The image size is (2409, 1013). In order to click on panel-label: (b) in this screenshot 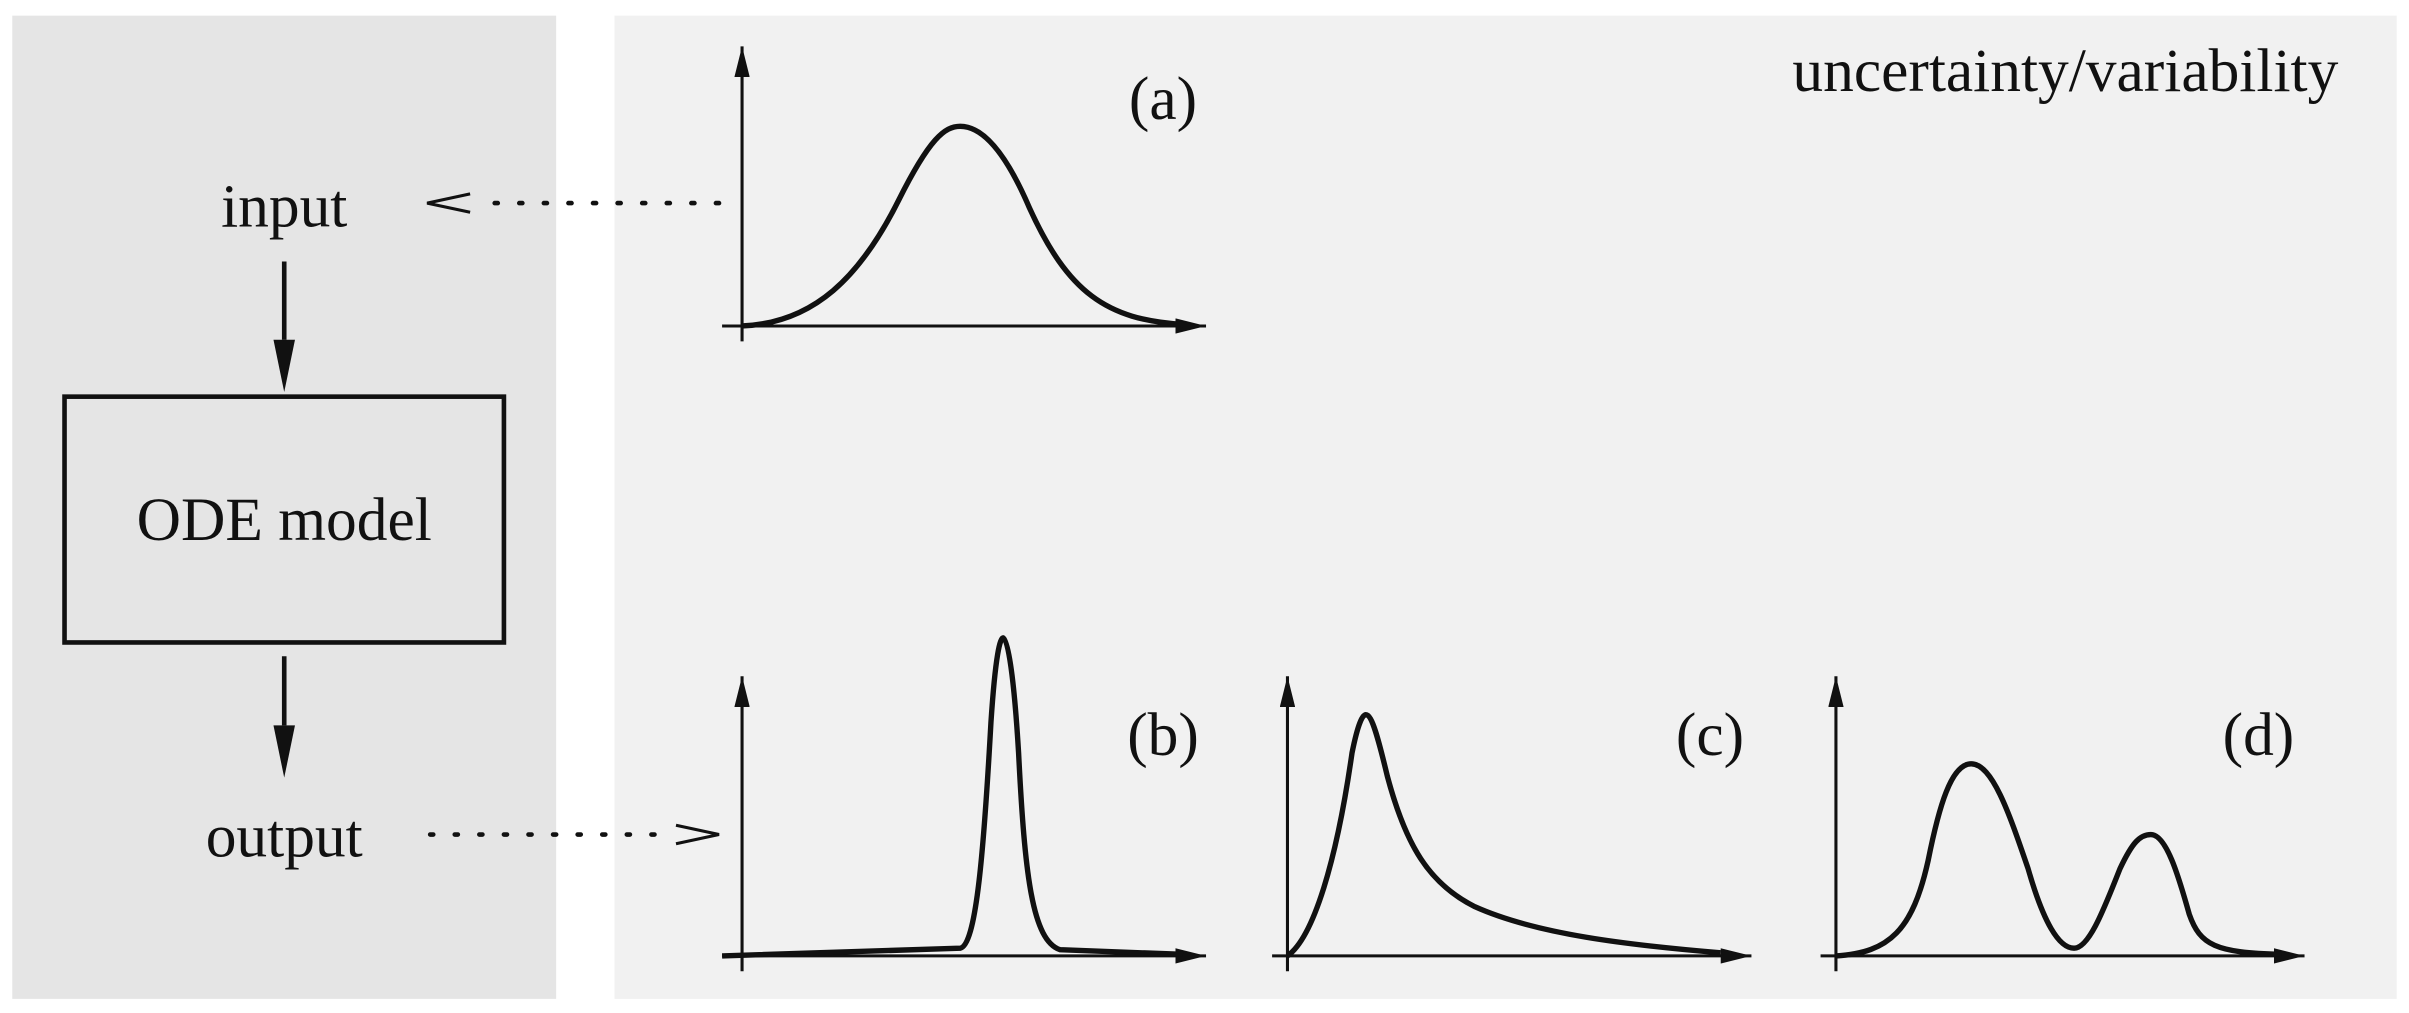, I will do `click(1163, 735)`.